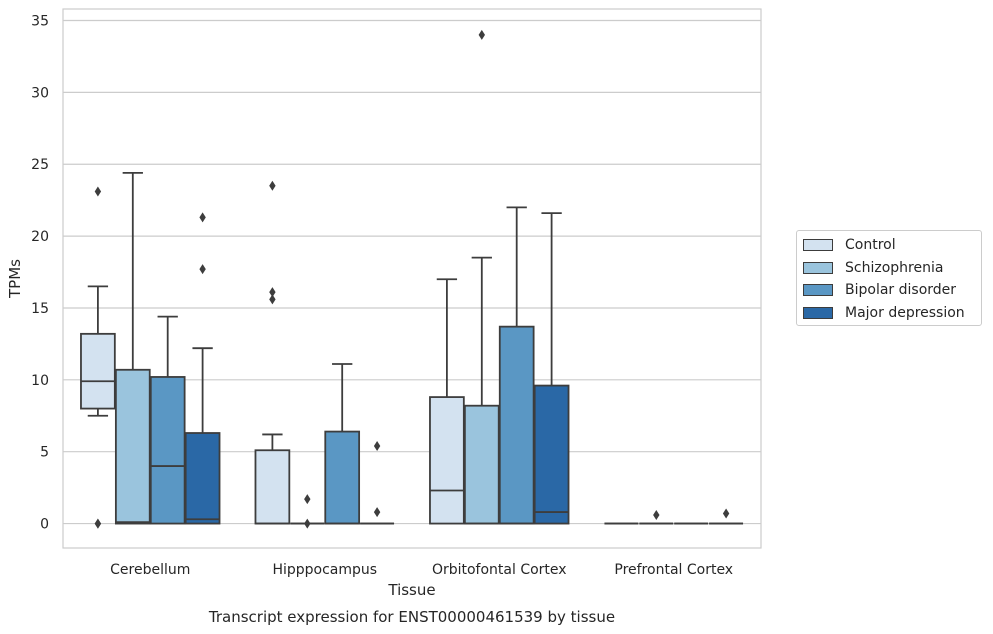  Describe the element at coordinates (411, 590) in the screenshot. I see `x-axis-label: Tissue` at that location.